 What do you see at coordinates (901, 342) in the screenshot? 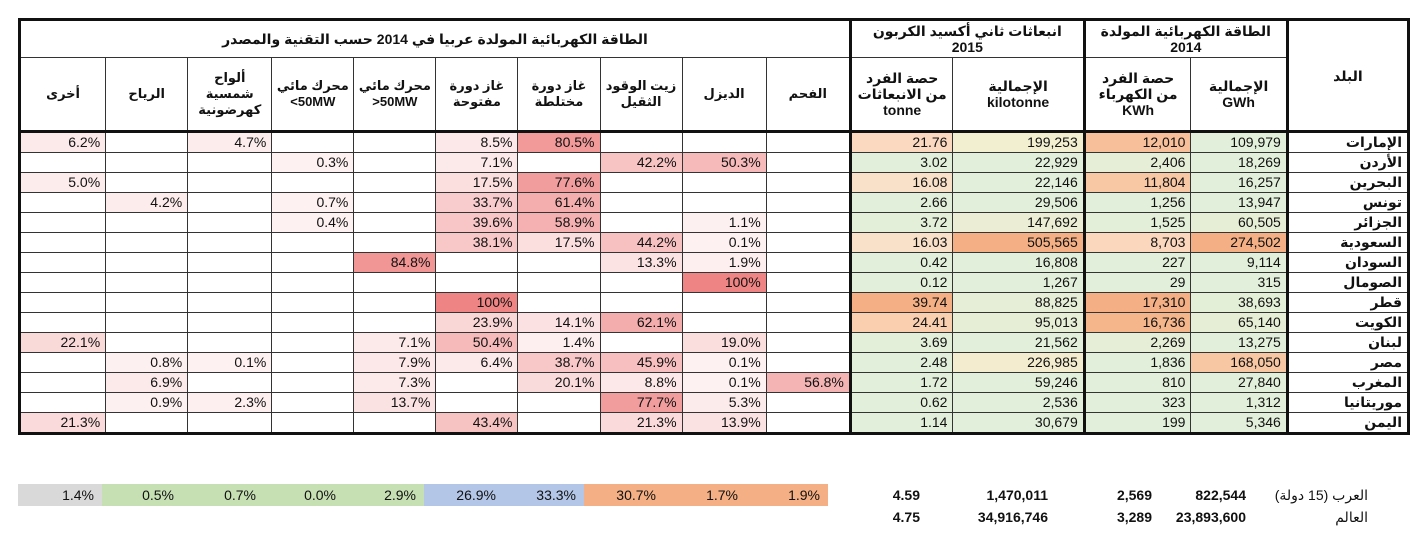
I see `cell-co2-per-capita: 3.69` at bounding box center [901, 342].